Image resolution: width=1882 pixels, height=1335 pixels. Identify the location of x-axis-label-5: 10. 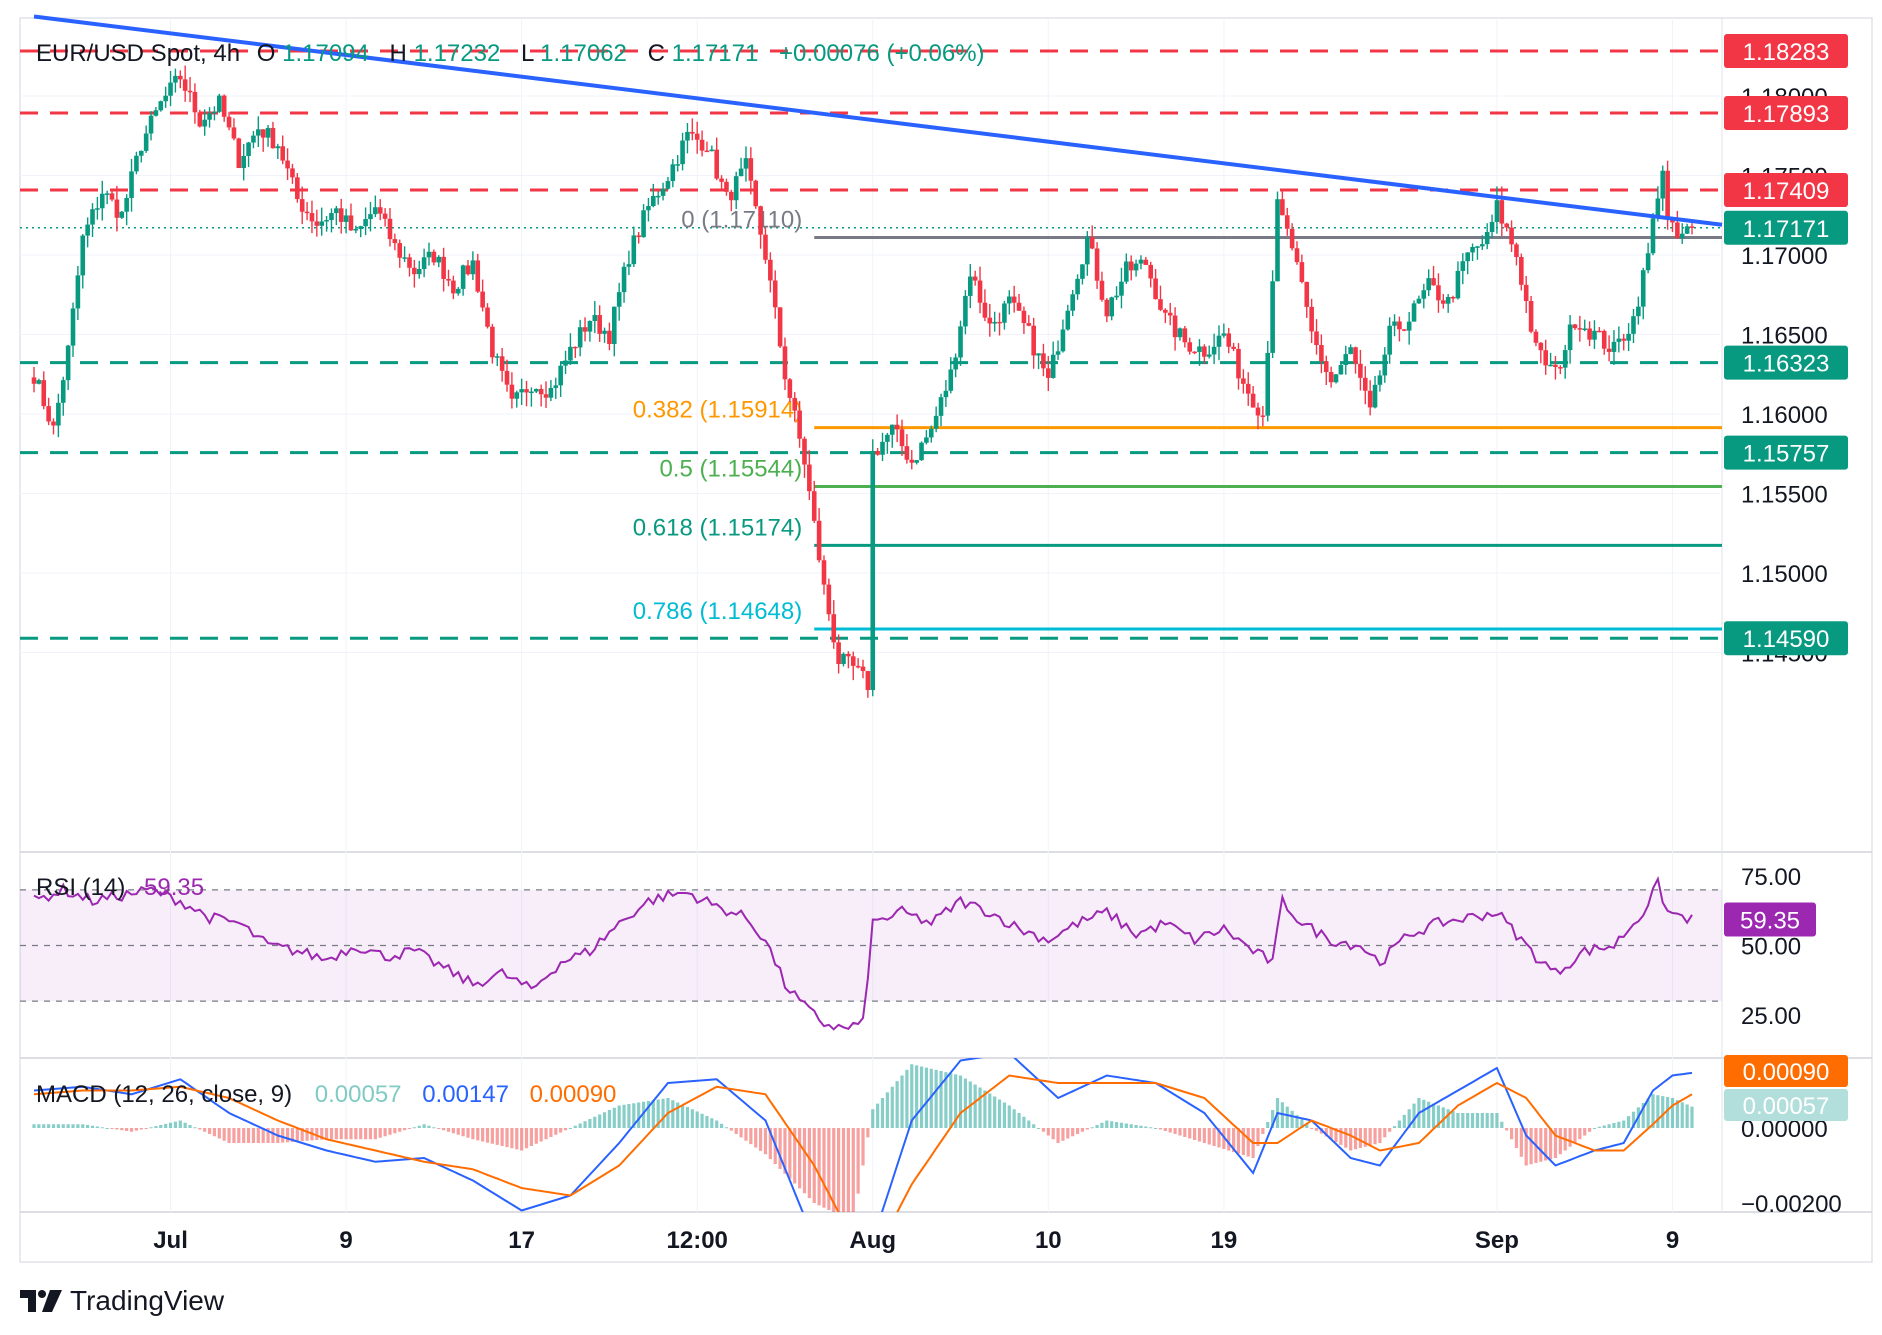
(1048, 1240).